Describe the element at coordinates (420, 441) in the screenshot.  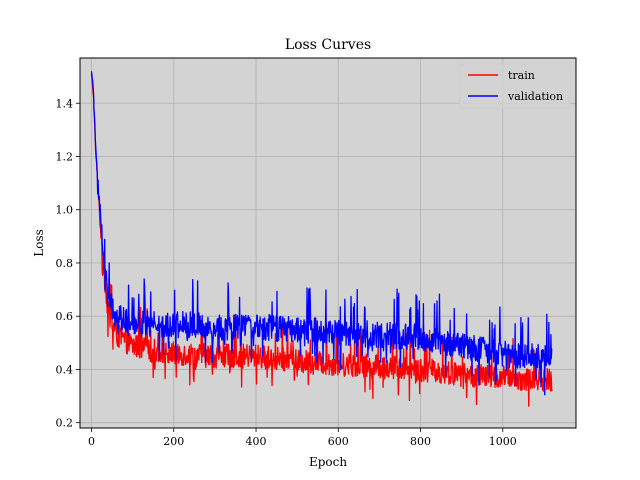
I see `x-tick-label: 800` at that location.